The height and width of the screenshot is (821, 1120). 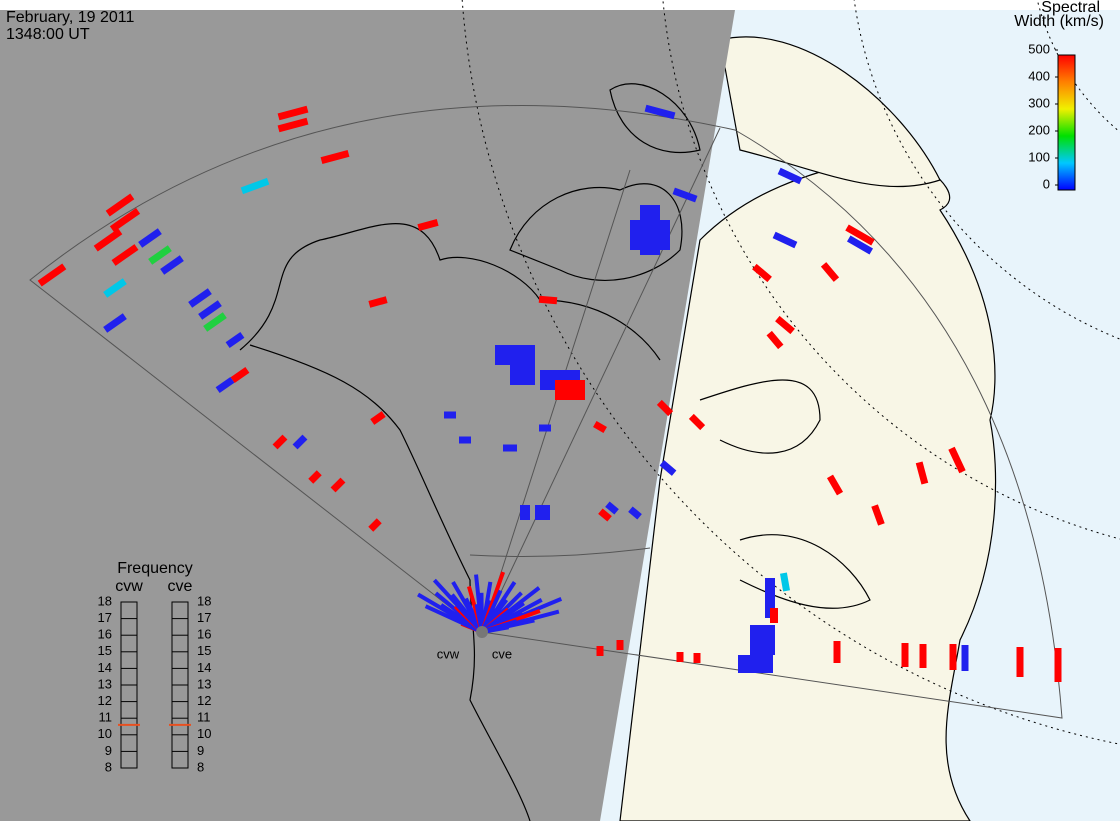 What do you see at coordinates (1039, 102) in the screenshot?
I see `colorbar-tick-label: 300` at bounding box center [1039, 102].